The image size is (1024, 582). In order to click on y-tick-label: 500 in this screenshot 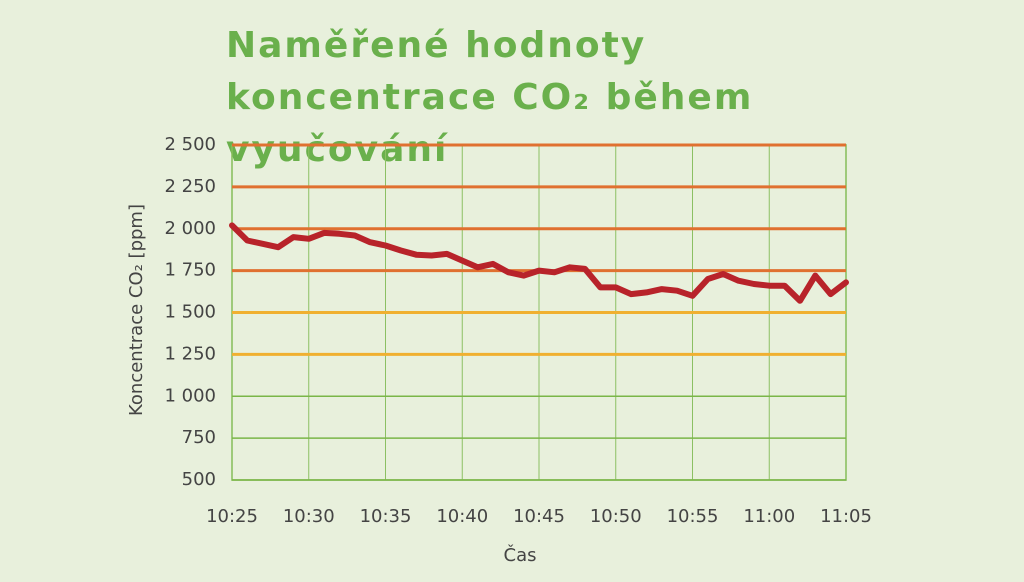, I will do `click(199, 479)`.